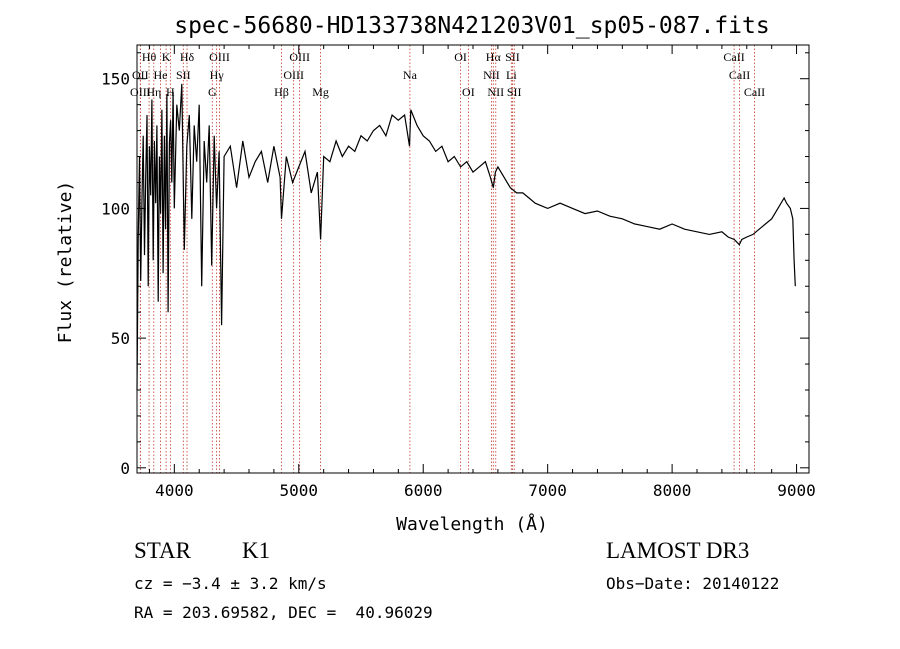 This screenshot has height=649, width=900. What do you see at coordinates (472, 524) in the screenshot?
I see `x-axis-label: Wavelength (Å)` at bounding box center [472, 524].